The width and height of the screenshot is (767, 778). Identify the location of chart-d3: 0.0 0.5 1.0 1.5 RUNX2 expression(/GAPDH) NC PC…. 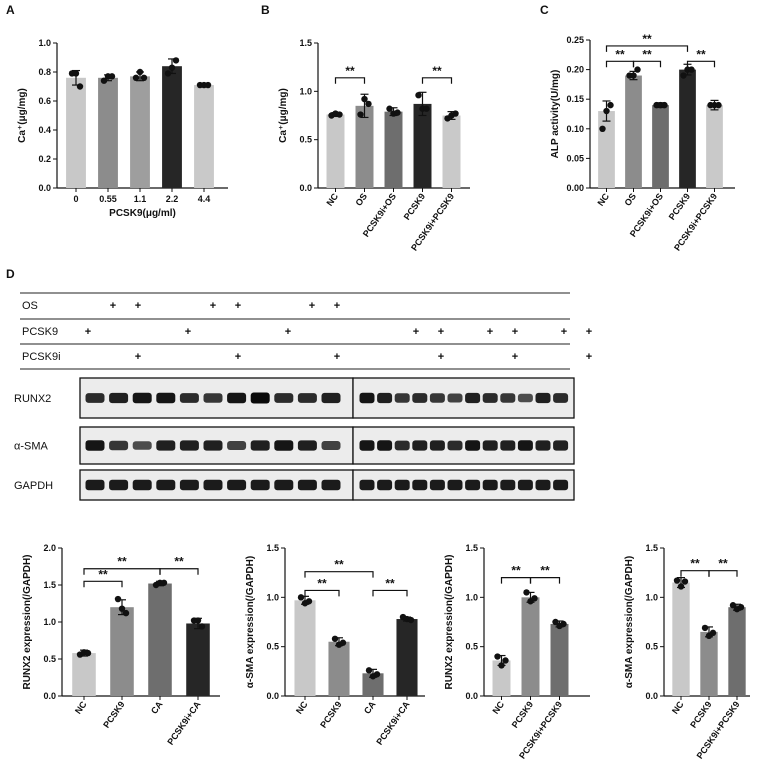
(517, 652).